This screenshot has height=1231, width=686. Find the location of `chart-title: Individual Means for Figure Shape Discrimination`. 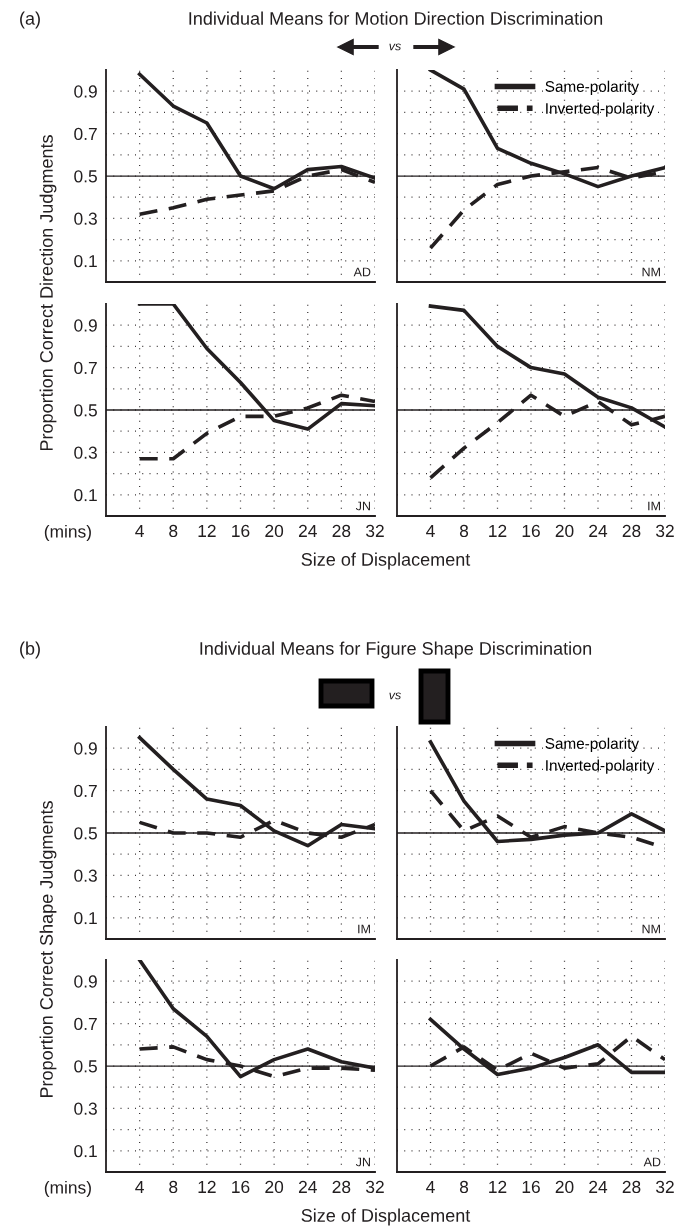

chart-title: Individual Means for Figure Shape Discrimination is located at coordinates (396, 650).